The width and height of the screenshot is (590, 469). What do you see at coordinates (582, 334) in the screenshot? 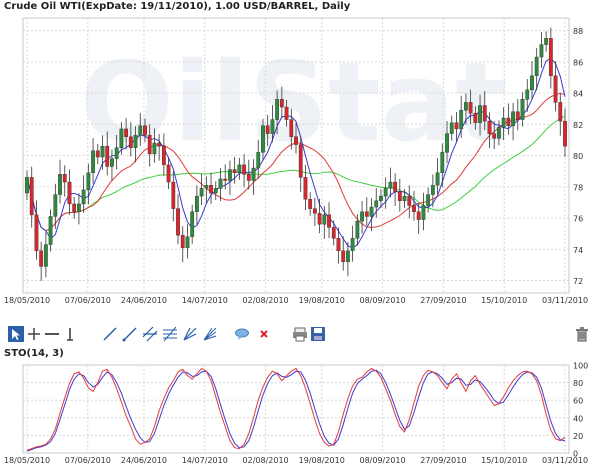
I see `trash-icon` at bounding box center [582, 334].